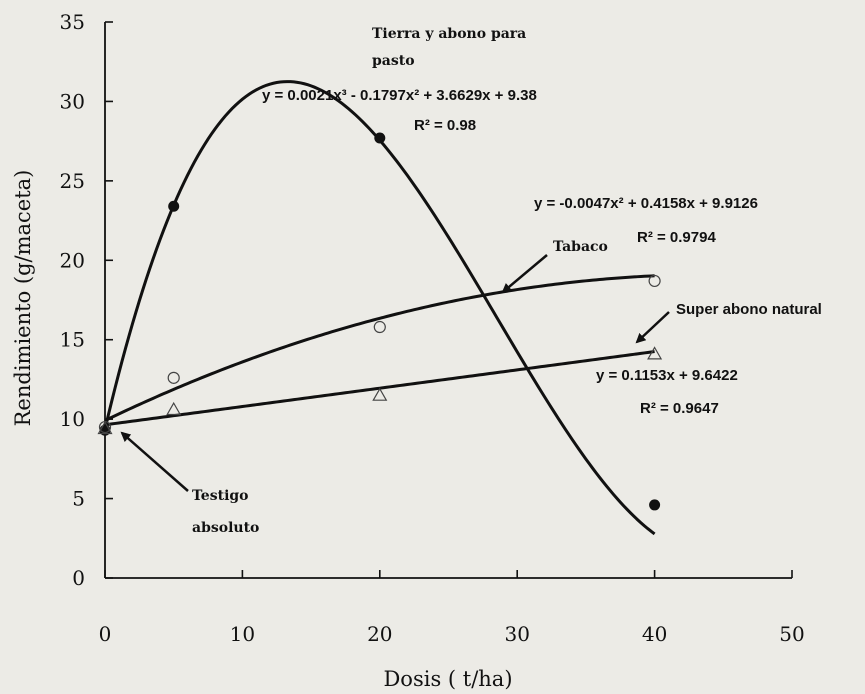  Describe the element at coordinates (78, 578) in the screenshot. I see `y-tick-label: 0` at that location.